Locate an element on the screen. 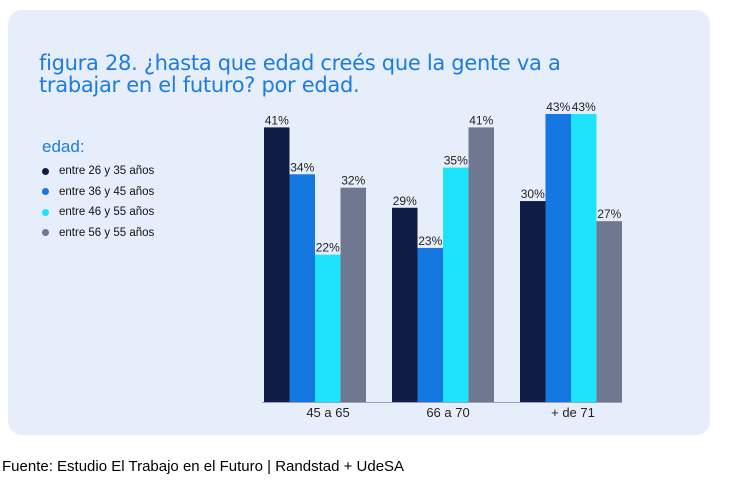  legend-item: entre 56 y 55 años is located at coordinates (98, 233).